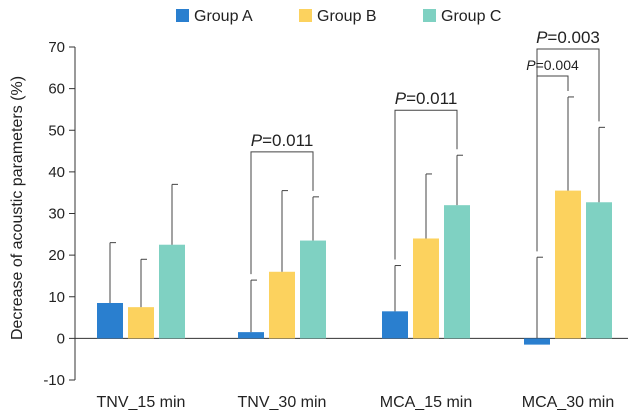 The height and width of the screenshot is (416, 633). I want to click on y-tick-label: 10, so click(56, 297).